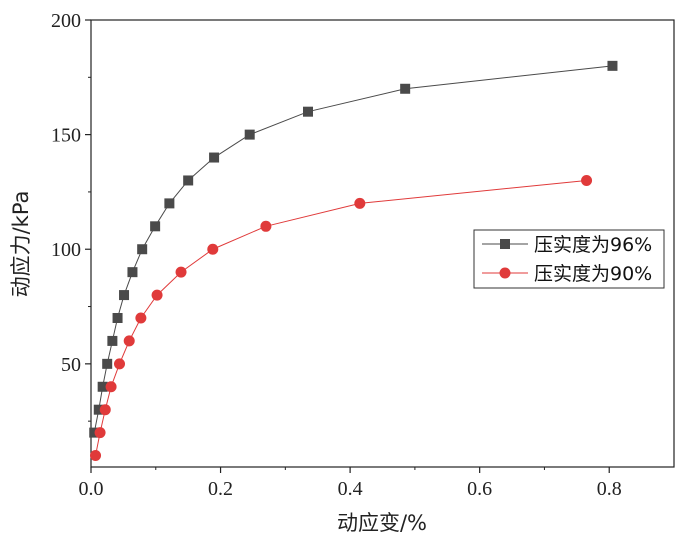 This screenshot has height=544, width=700. Describe the element at coordinates (21, 244) in the screenshot. I see `y-axis-title: 动应力/kPa` at that location.